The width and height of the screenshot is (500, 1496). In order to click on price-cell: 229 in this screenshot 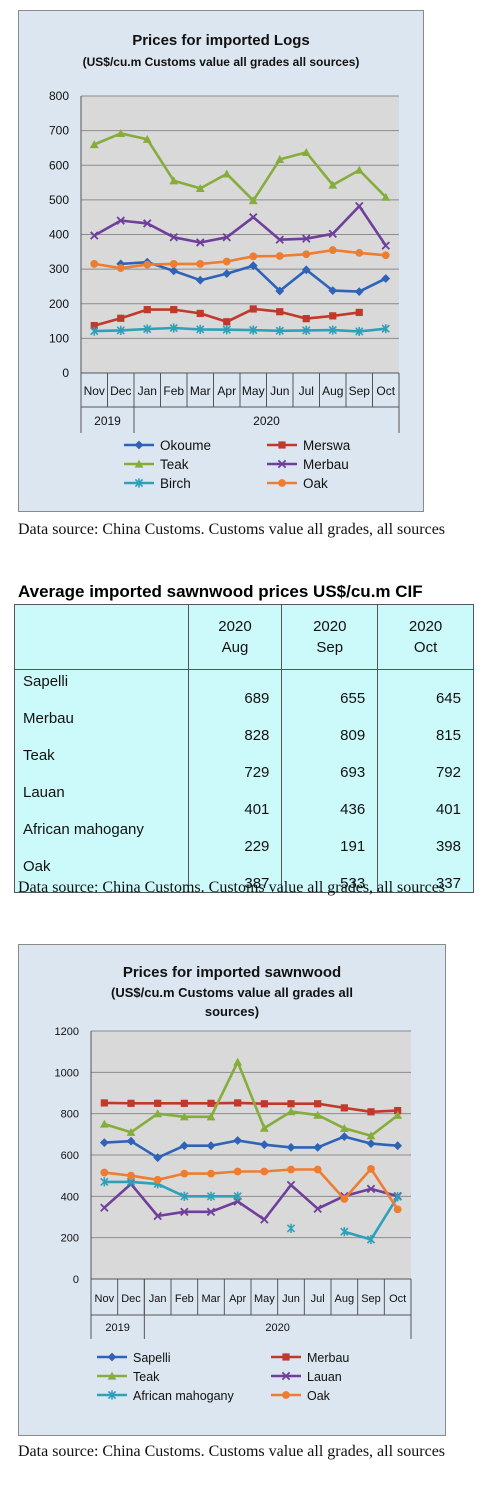, I will do `click(235, 836)`.